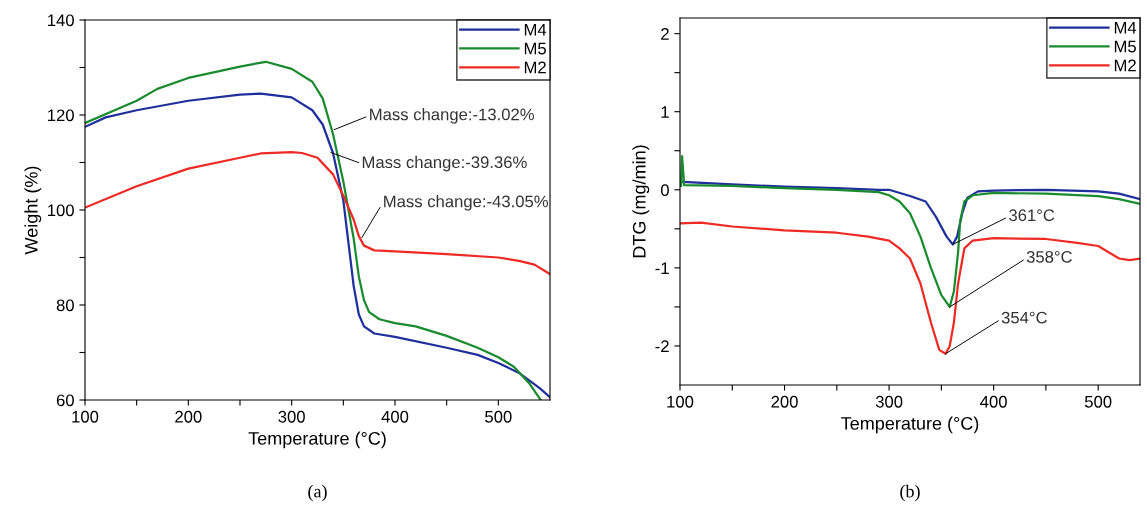  Describe the element at coordinates (444, 163) in the screenshot. I see `annotation: Mass change:-39.36%` at that location.